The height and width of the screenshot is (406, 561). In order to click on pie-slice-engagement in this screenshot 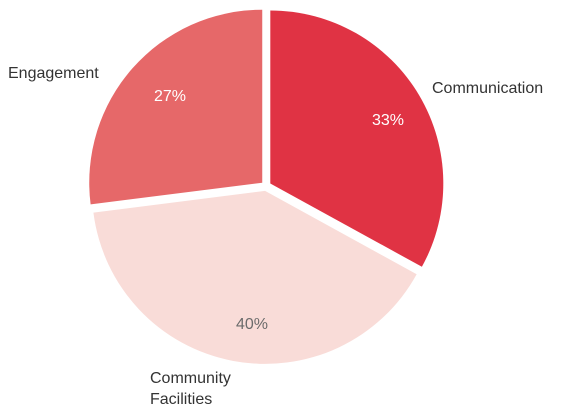, I will do `click(176, 107)`.